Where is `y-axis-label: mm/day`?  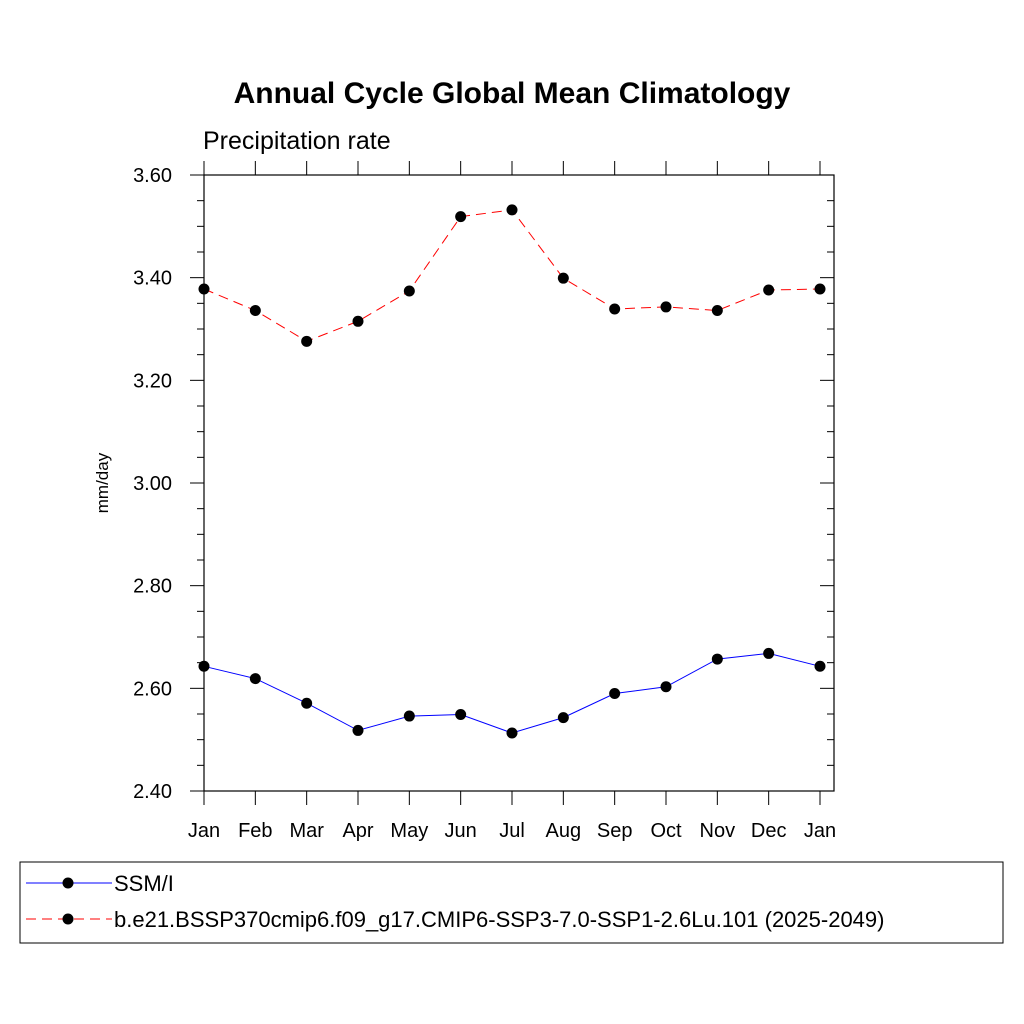
y-axis-label: mm/day is located at coordinates (102, 482).